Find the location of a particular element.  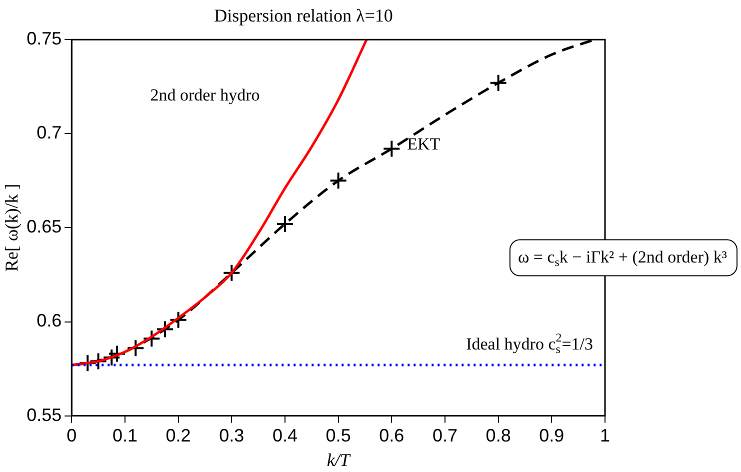

x-tick-label: 0.3 is located at coordinates (231, 436).